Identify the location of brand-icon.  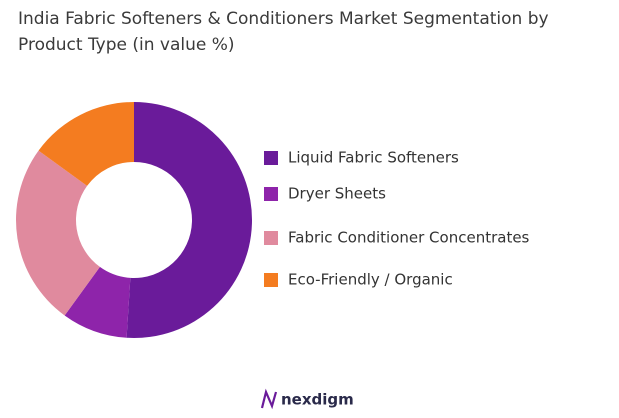
(269, 399).